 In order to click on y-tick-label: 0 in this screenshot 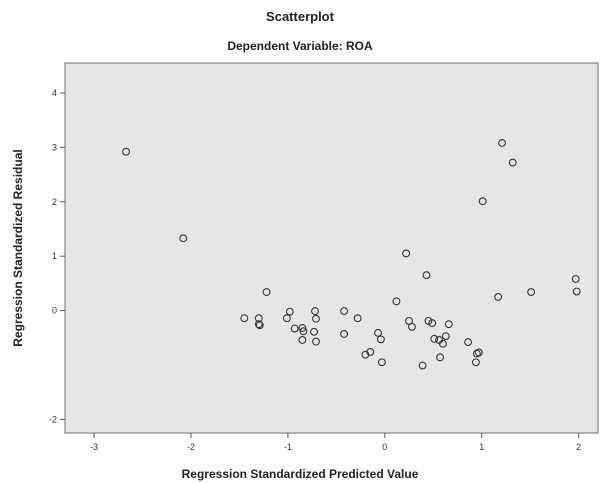, I will do `click(54, 311)`.